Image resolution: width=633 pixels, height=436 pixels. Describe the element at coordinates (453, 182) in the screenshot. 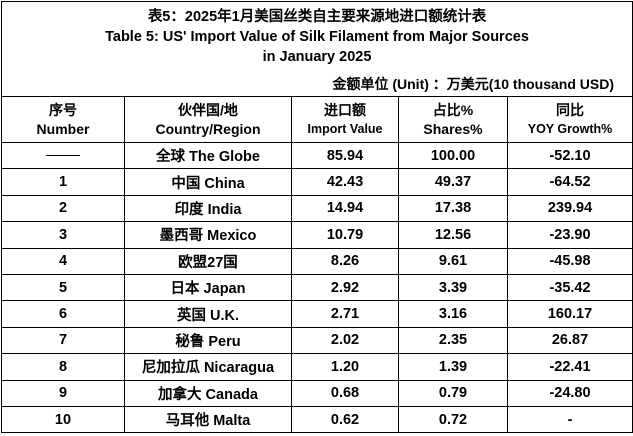

I see `cell-share: 49.37` at that location.